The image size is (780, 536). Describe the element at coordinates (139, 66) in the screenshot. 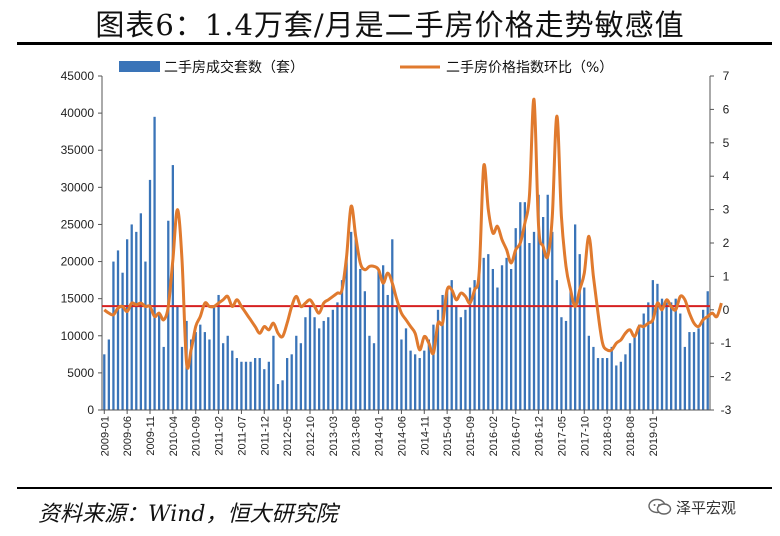

I see `legend-bar-swatch` at that location.